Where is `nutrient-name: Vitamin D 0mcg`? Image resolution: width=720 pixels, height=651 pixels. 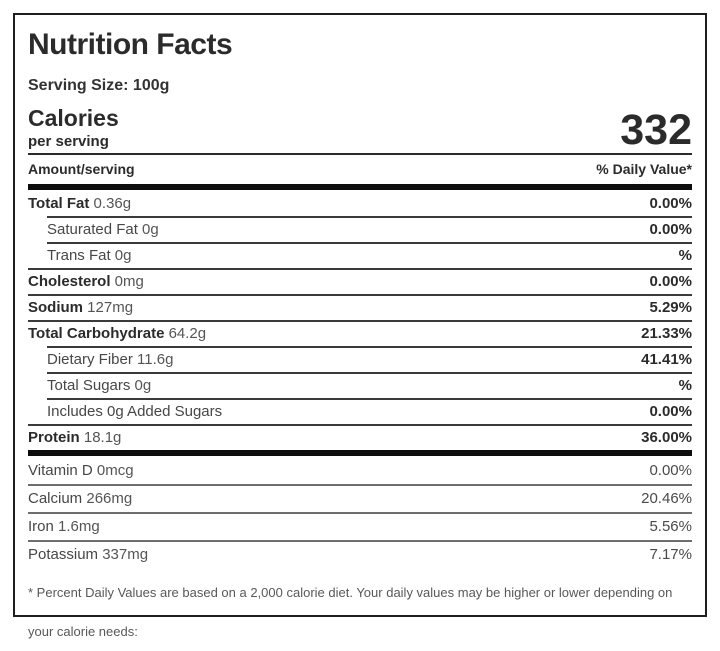
nutrient-name: Vitamin D 0mcg is located at coordinates (81, 470).